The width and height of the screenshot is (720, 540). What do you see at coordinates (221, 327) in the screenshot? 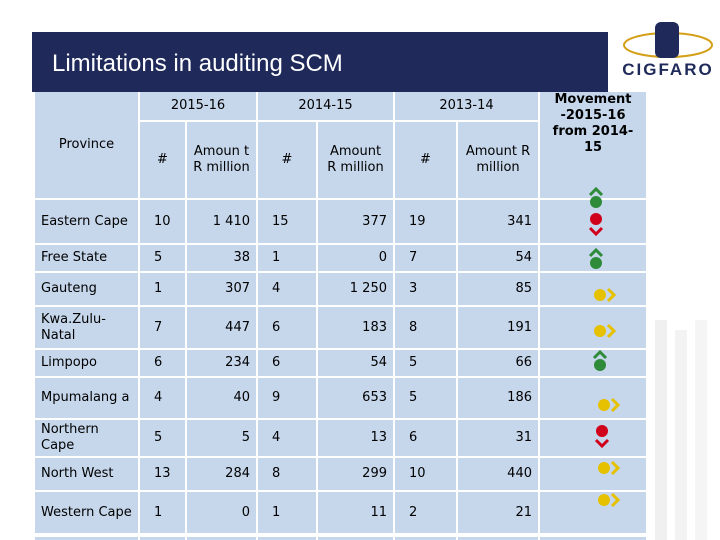
I see `value-cell: 447` at bounding box center [221, 327].